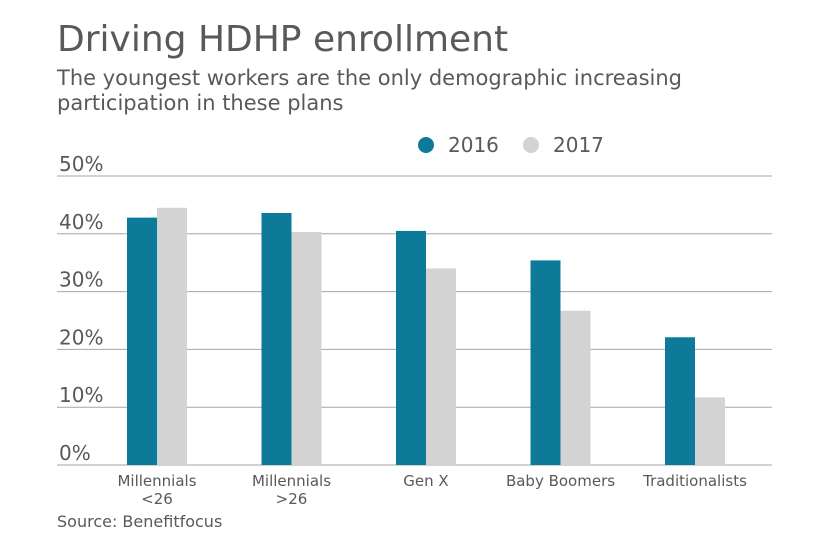  I want to click on legend-label-2016: 2016, so click(473, 145).